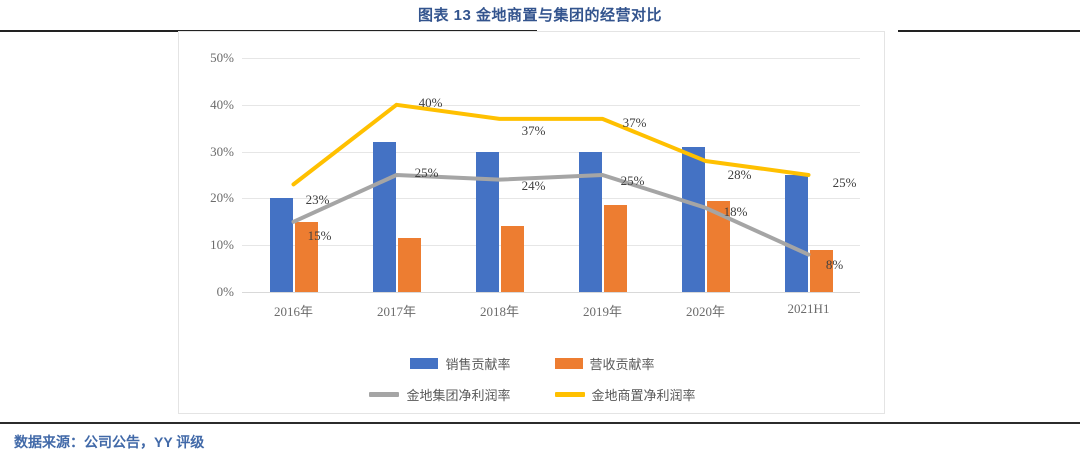 The image size is (1080, 455). I want to click on y-axis-tick-label: 20%, so click(222, 198).